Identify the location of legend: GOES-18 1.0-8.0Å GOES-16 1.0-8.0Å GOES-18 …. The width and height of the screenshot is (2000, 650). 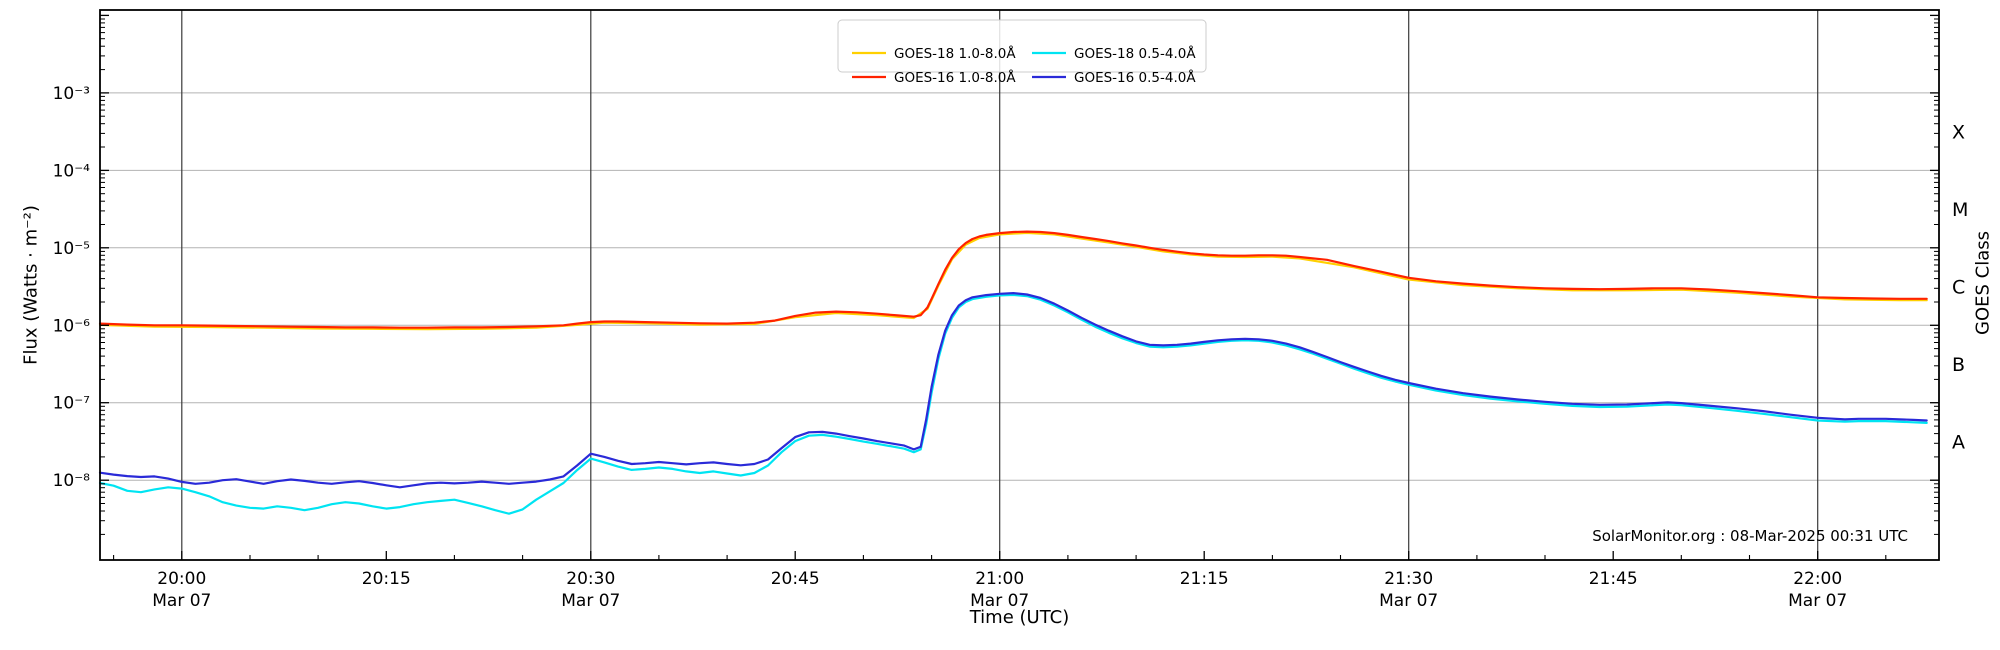
(1022, 52).